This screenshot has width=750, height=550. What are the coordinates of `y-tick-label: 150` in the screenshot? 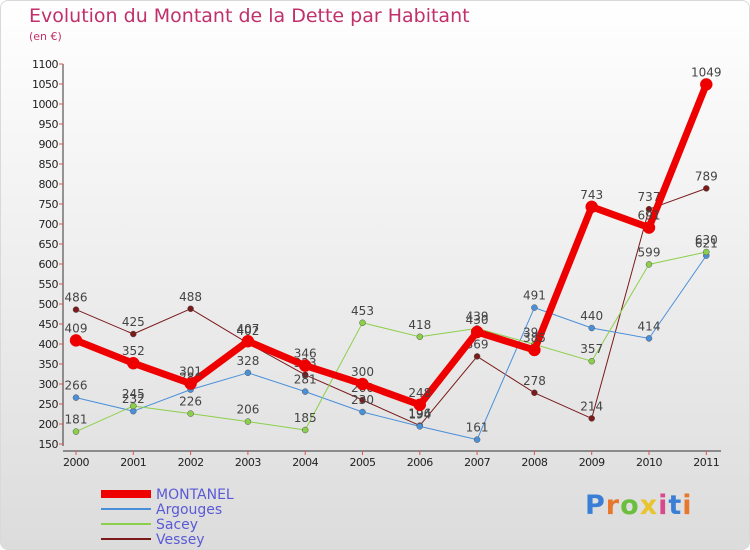 It's located at (49, 444).